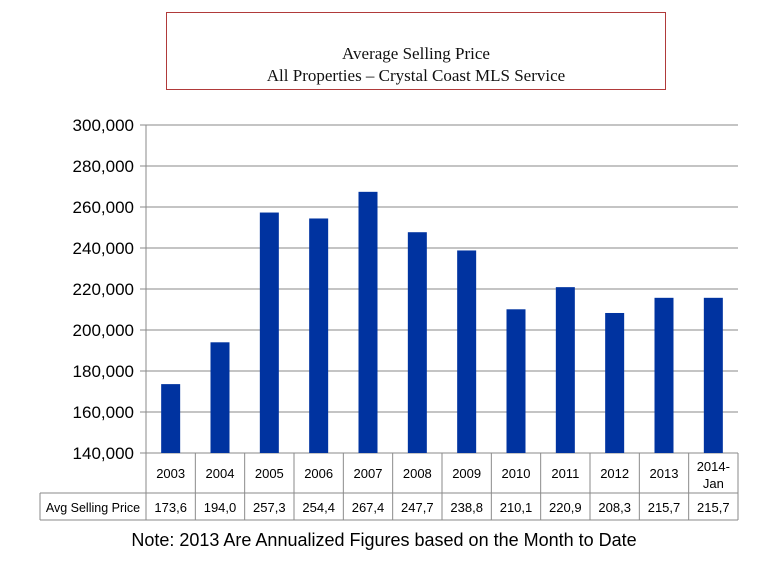 The image size is (768, 576). What do you see at coordinates (103, 166) in the screenshot?
I see `y-tick-label: 280,000` at bounding box center [103, 166].